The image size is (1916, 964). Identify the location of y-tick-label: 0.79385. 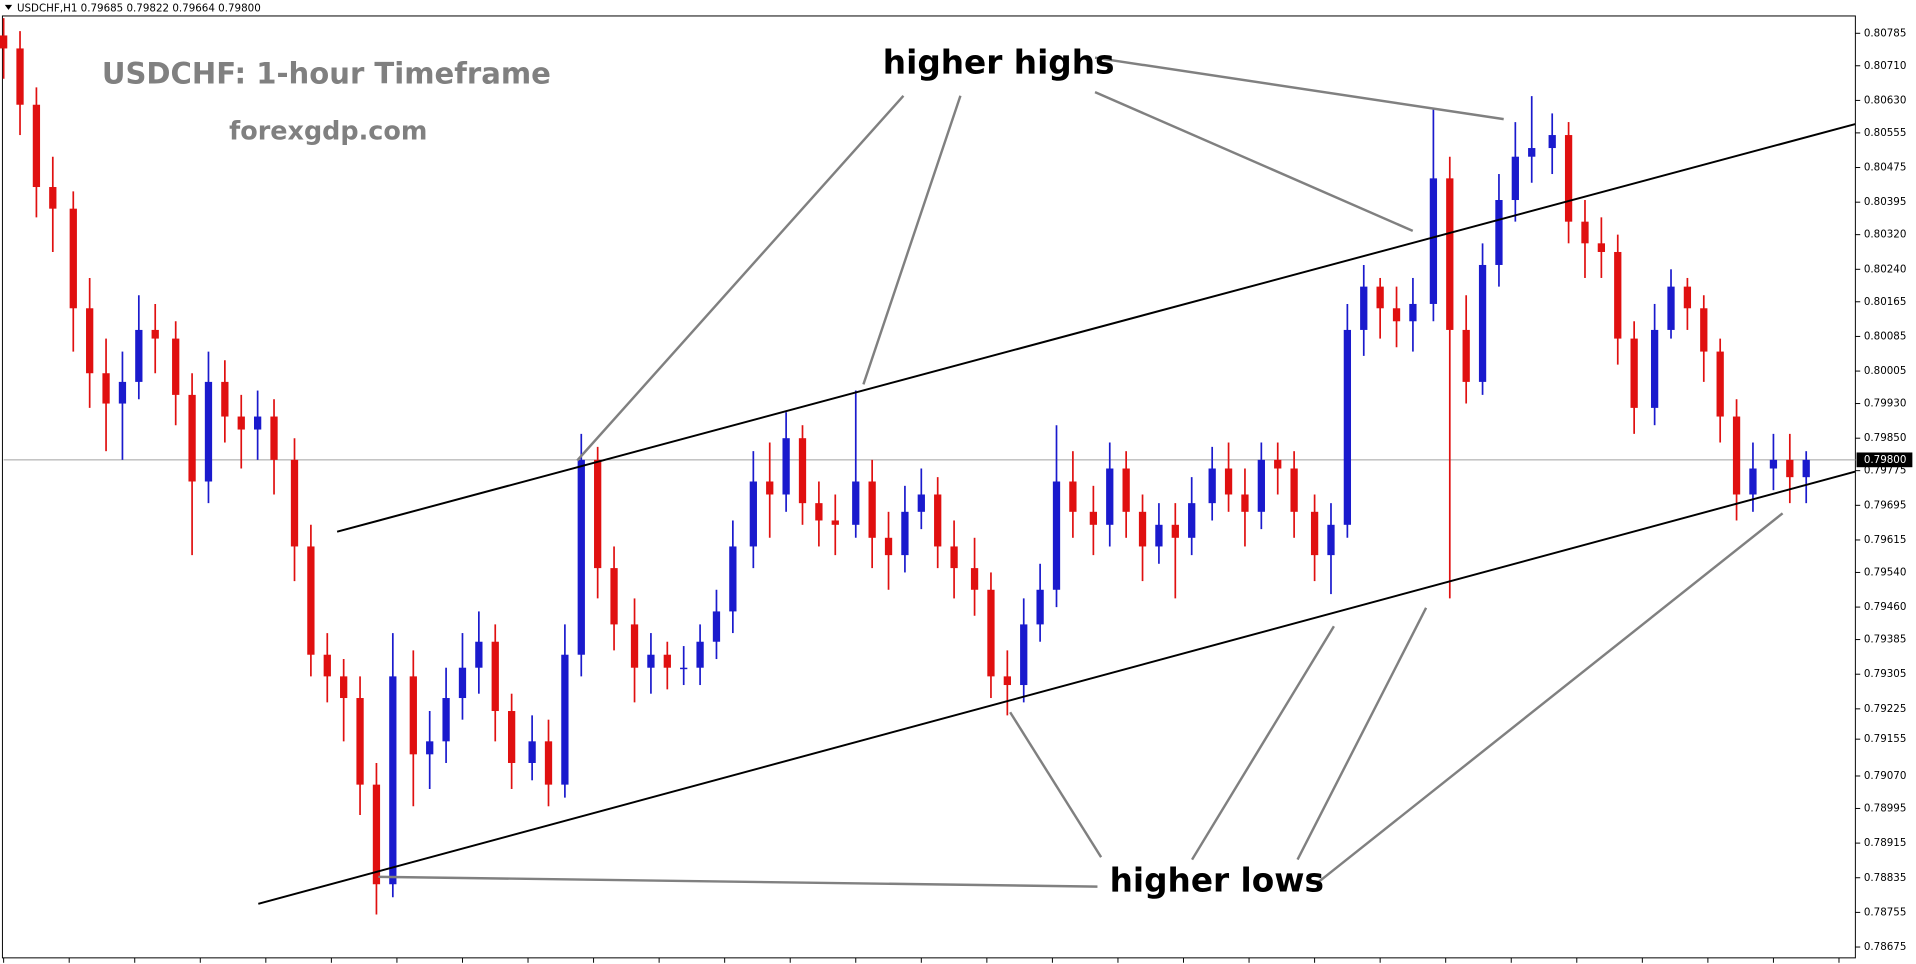
(1885, 640).